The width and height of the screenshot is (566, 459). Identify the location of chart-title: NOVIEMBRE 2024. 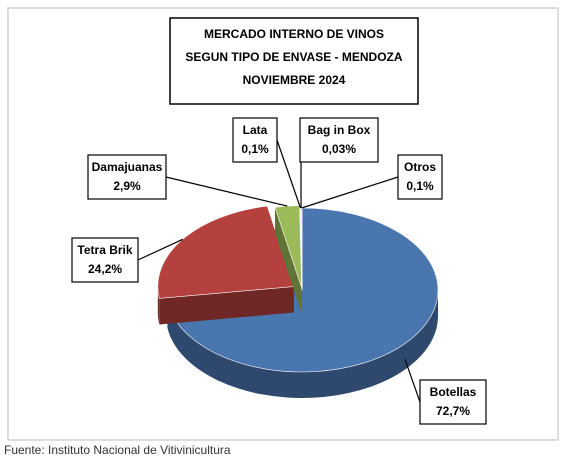
(294, 80).